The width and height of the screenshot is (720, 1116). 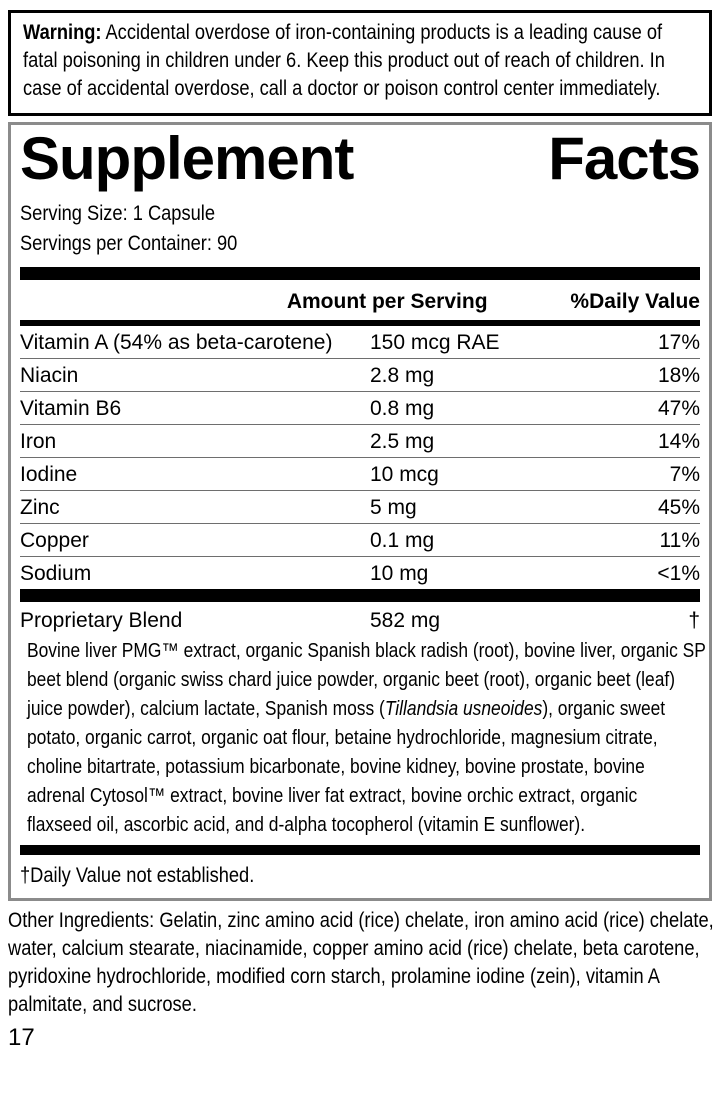 I want to click on nutrient-amount: 5 mg, so click(x=393, y=507).